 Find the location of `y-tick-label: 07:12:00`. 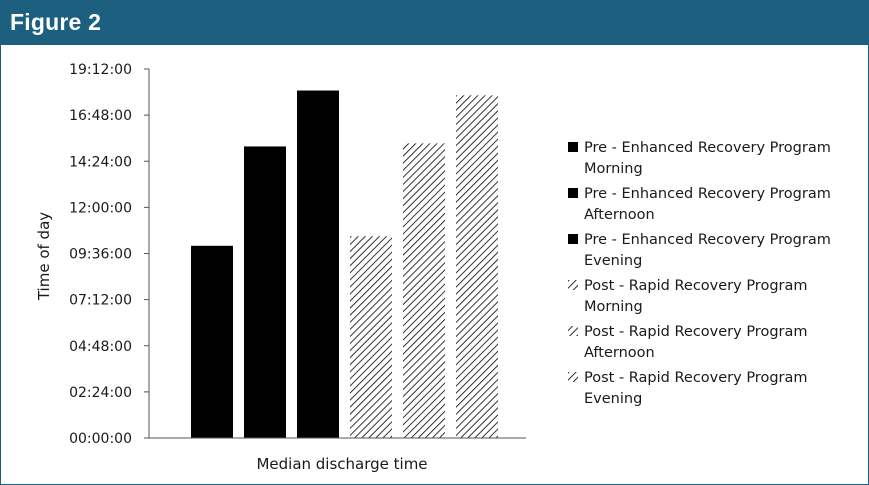

y-tick-label: 07:12:00 is located at coordinates (100, 301).